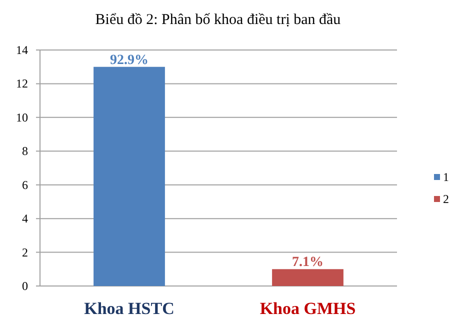 This screenshot has width=466, height=327. I want to click on y-tick-label: 8, so click(25, 151).